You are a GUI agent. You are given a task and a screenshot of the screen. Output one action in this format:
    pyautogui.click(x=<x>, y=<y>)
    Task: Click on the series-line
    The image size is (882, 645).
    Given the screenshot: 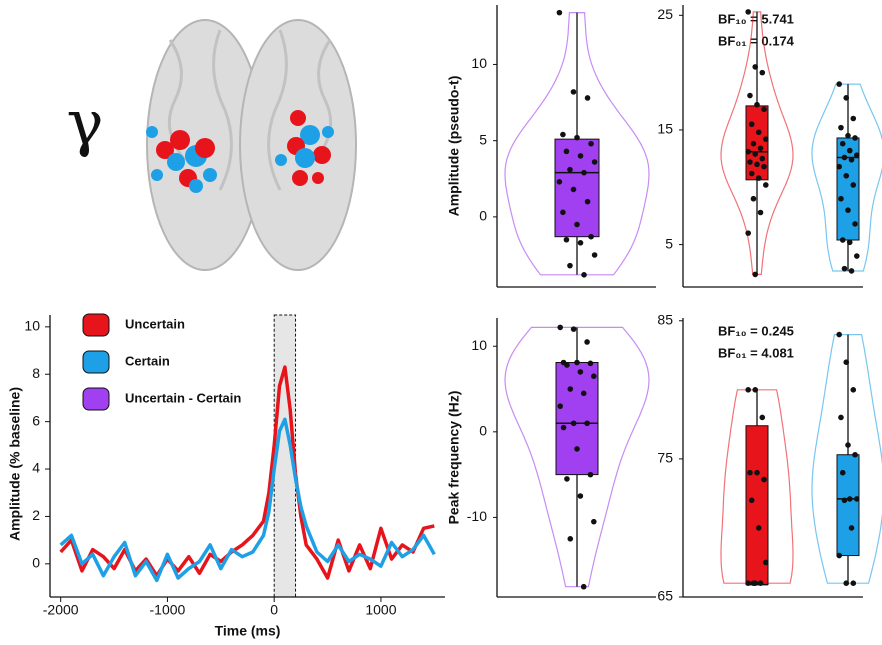 What is the action you would take?
    pyautogui.click(x=247, y=472)
    